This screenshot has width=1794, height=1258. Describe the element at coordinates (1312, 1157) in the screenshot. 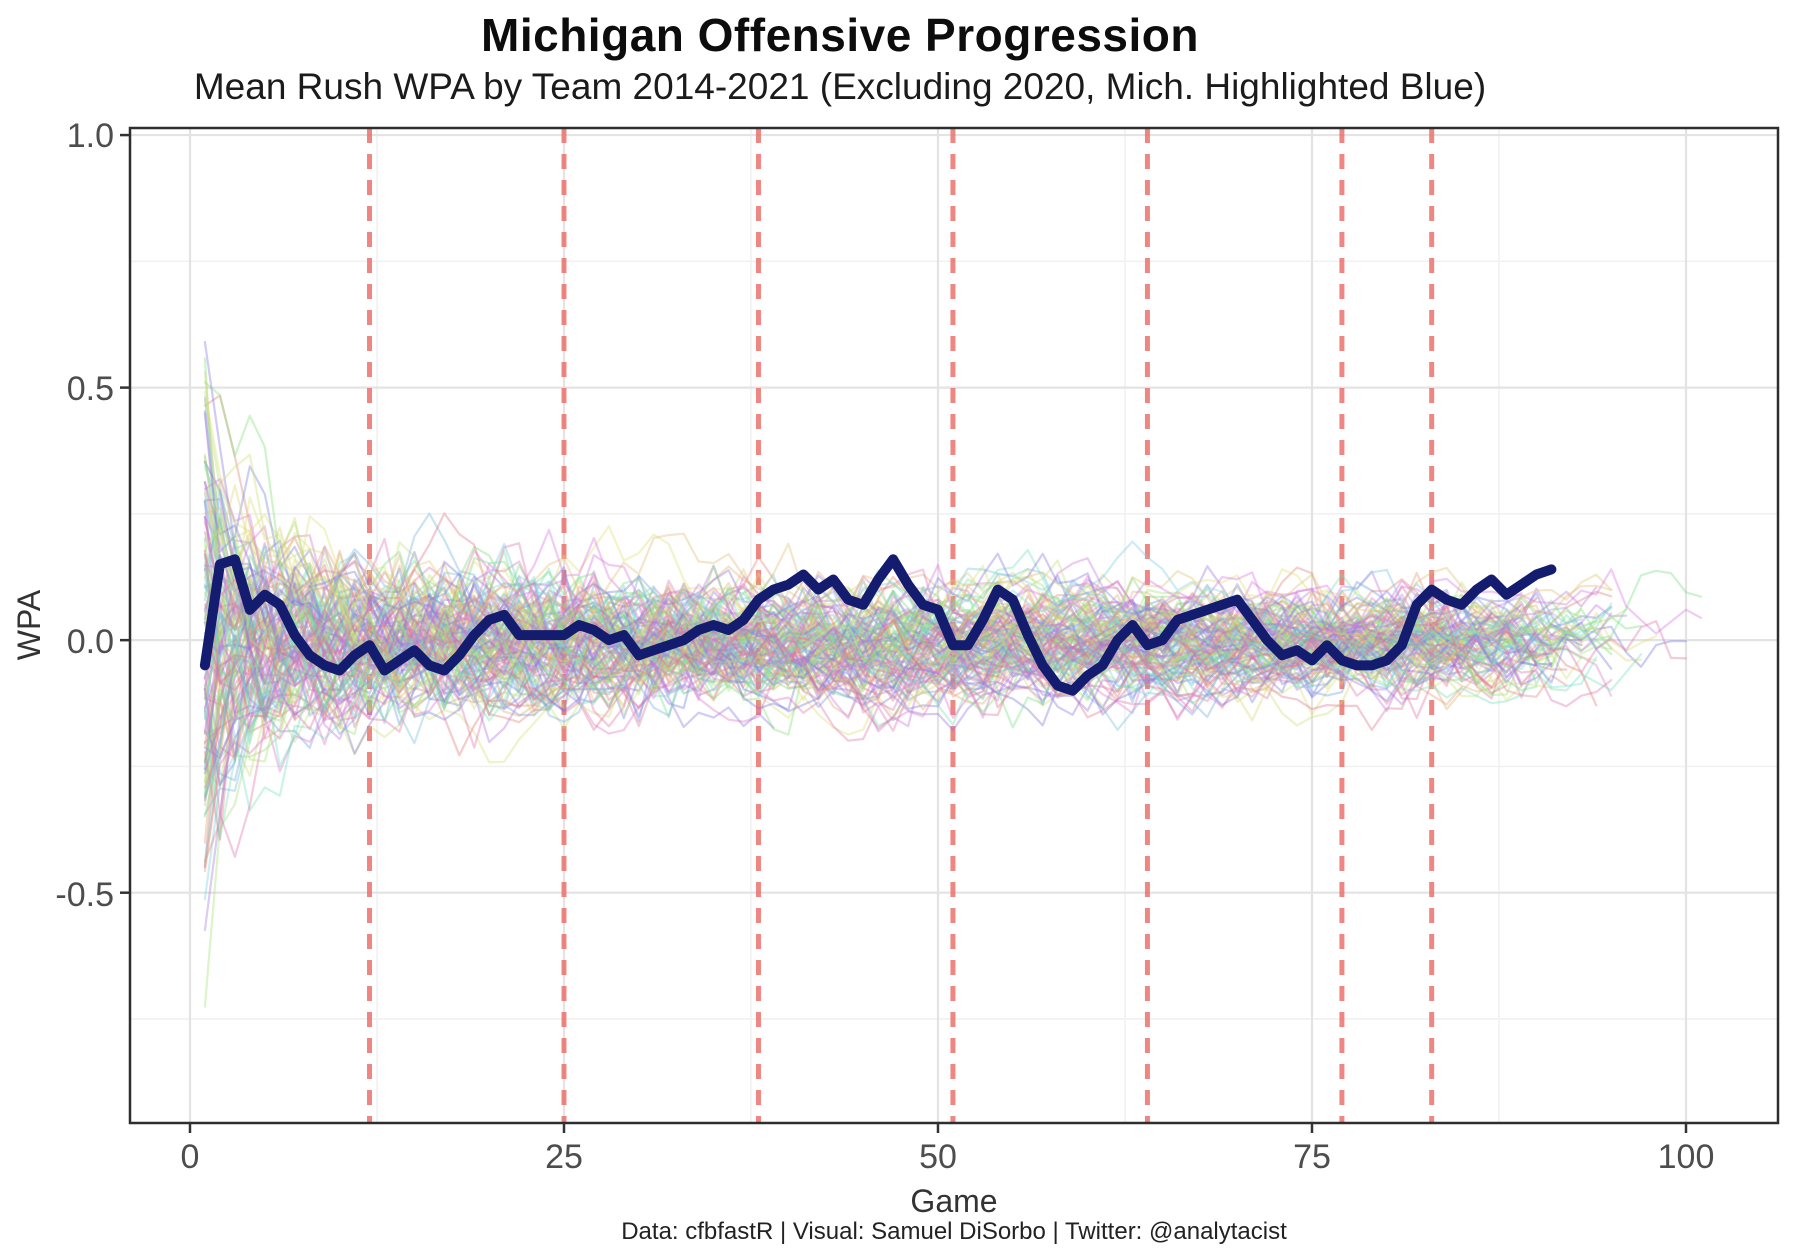

I see `x-tick-label-75: 75` at that location.